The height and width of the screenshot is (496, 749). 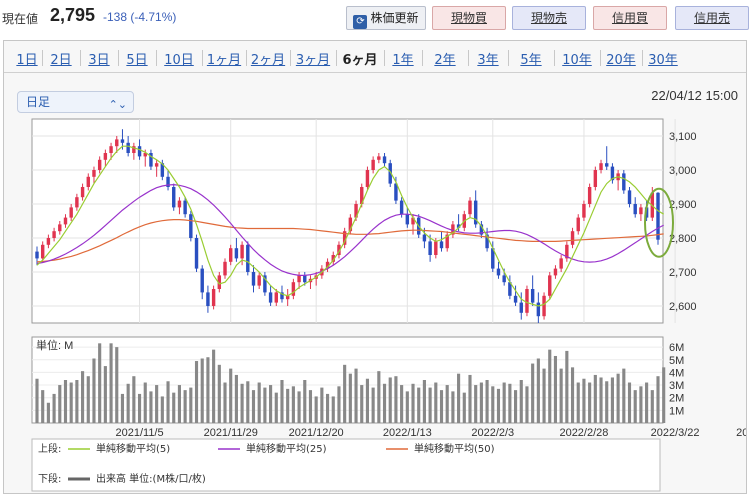 What do you see at coordinates (61, 60) in the screenshot?
I see `tab-1: 2日` at bounding box center [61, 60].